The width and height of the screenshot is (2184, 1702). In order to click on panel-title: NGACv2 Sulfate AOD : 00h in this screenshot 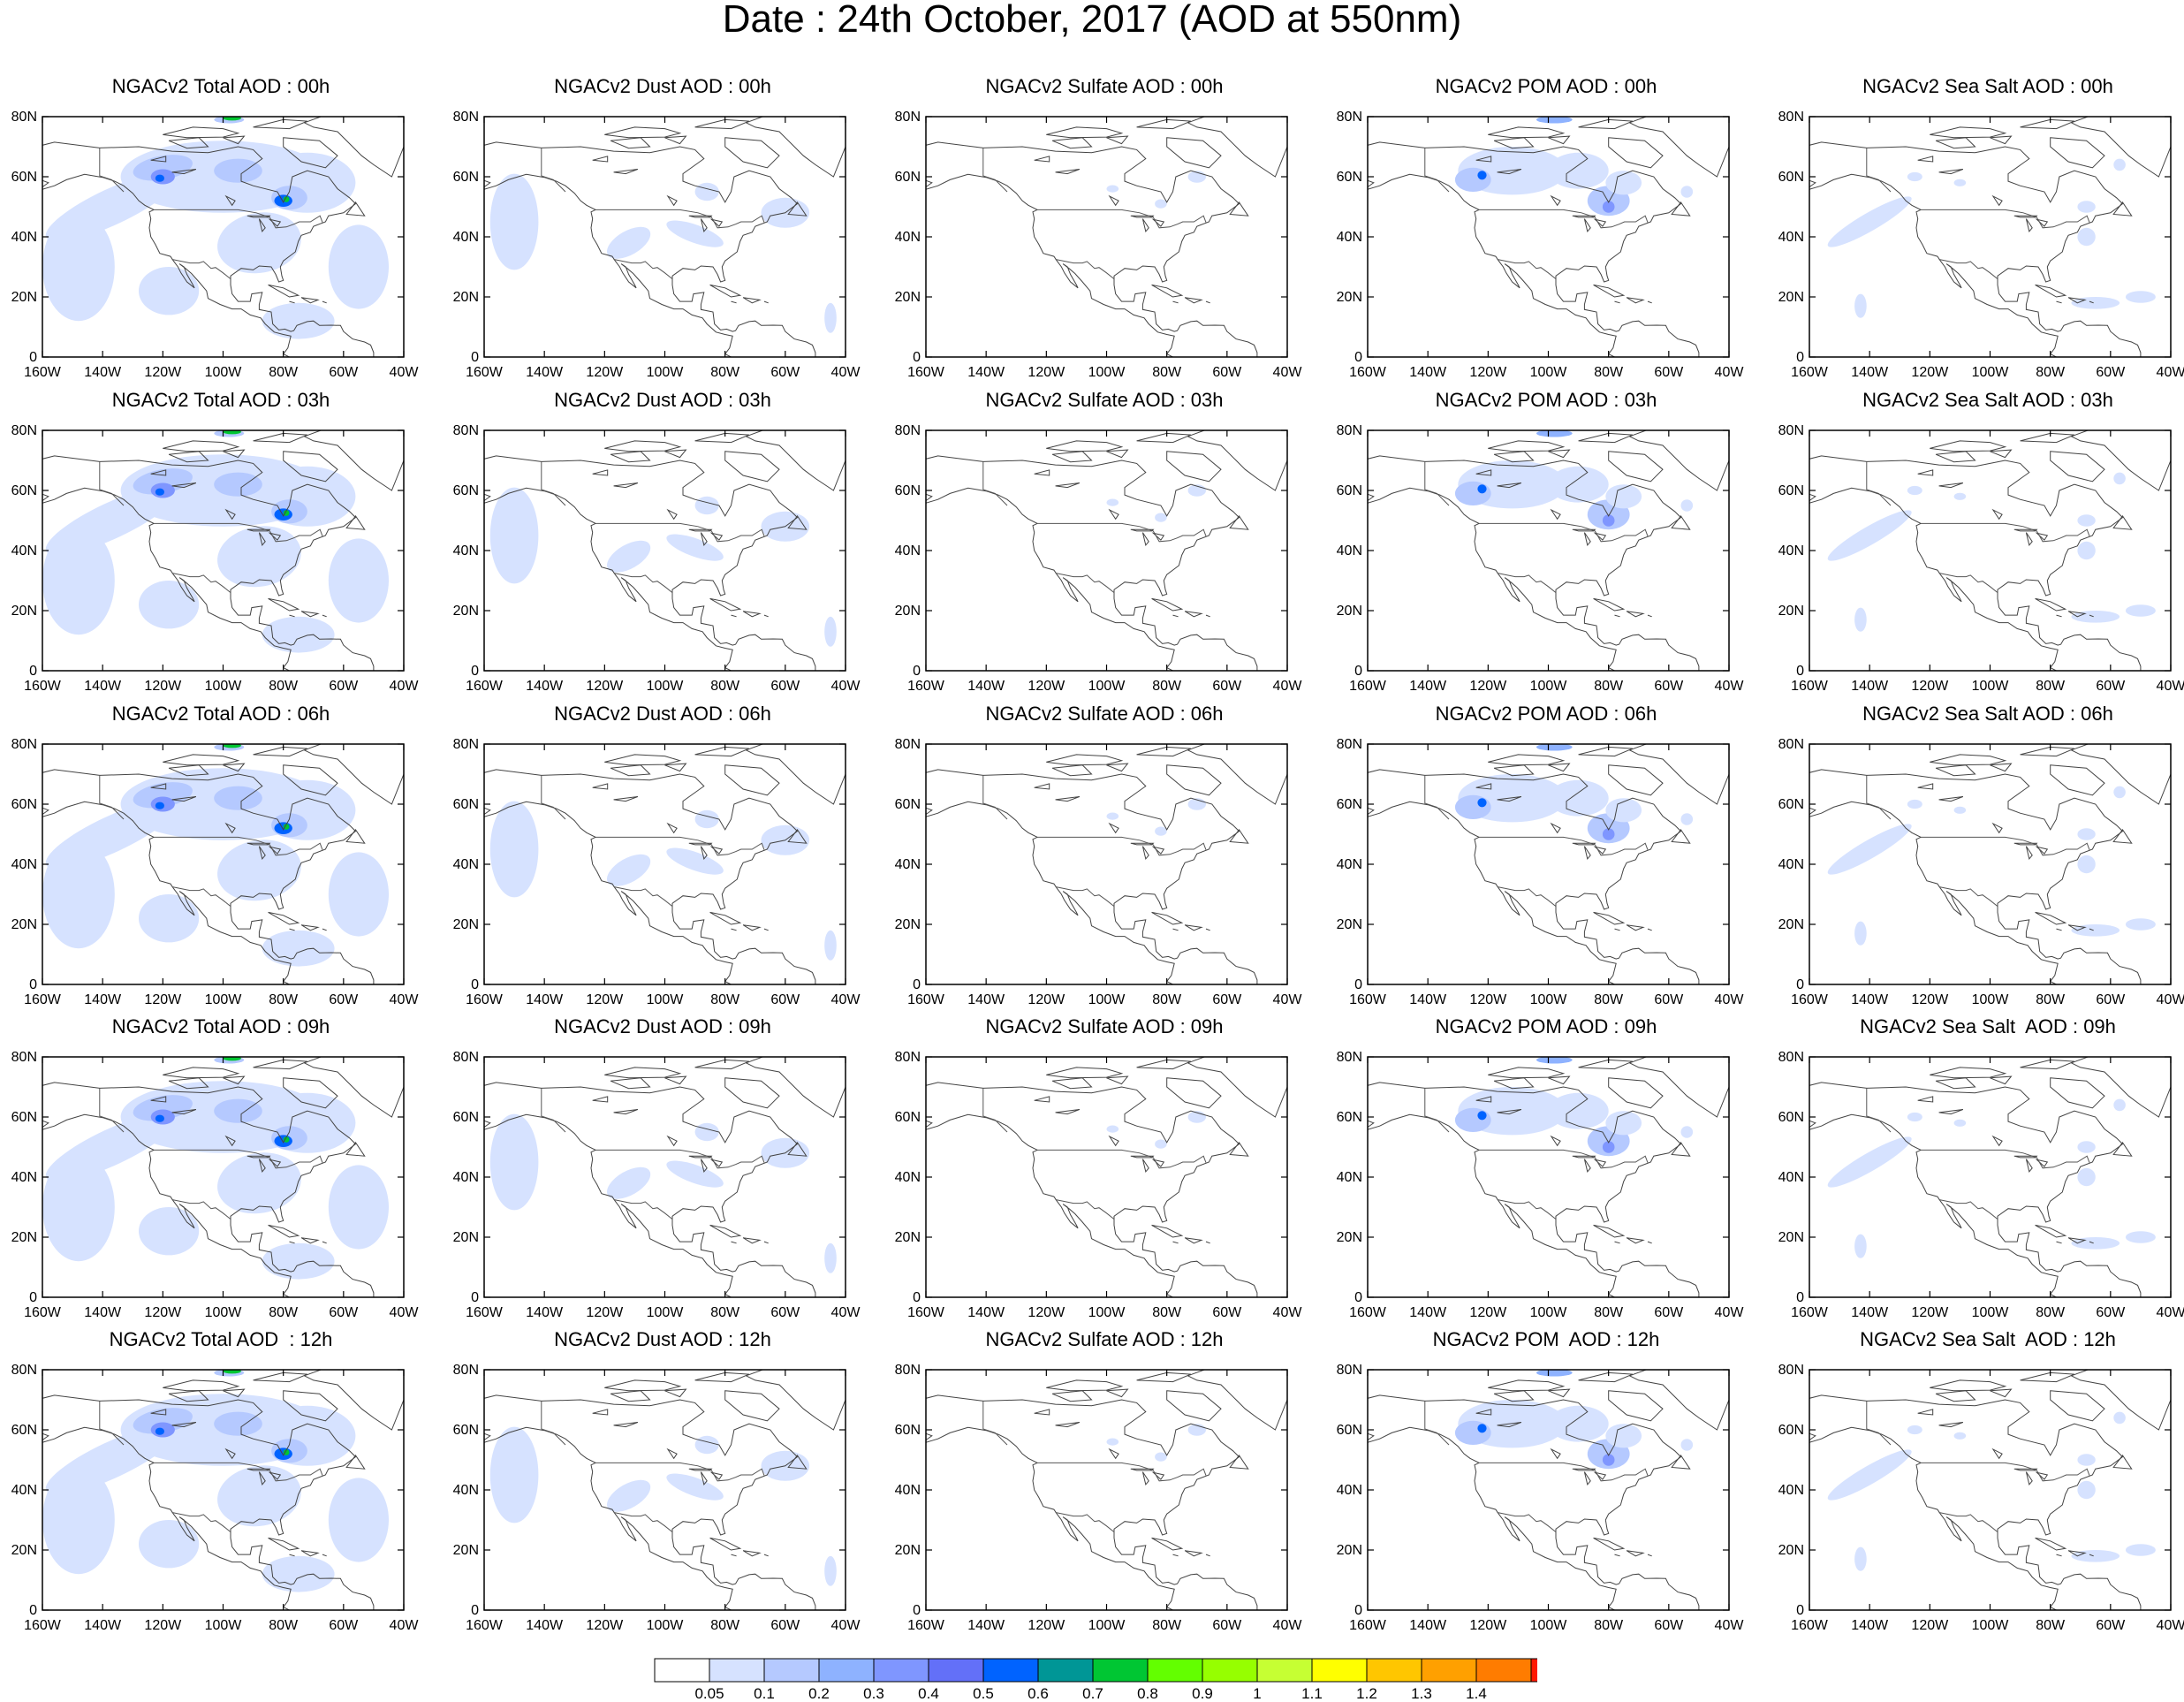, I will do `click(1104, 86)`.